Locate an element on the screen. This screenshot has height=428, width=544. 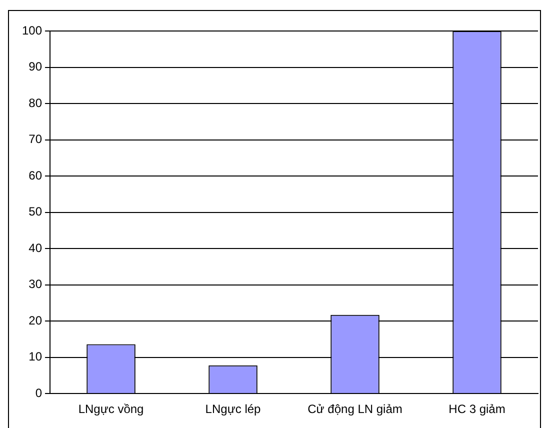
y-tick-label: 100 is located at coordinates (32, 30).